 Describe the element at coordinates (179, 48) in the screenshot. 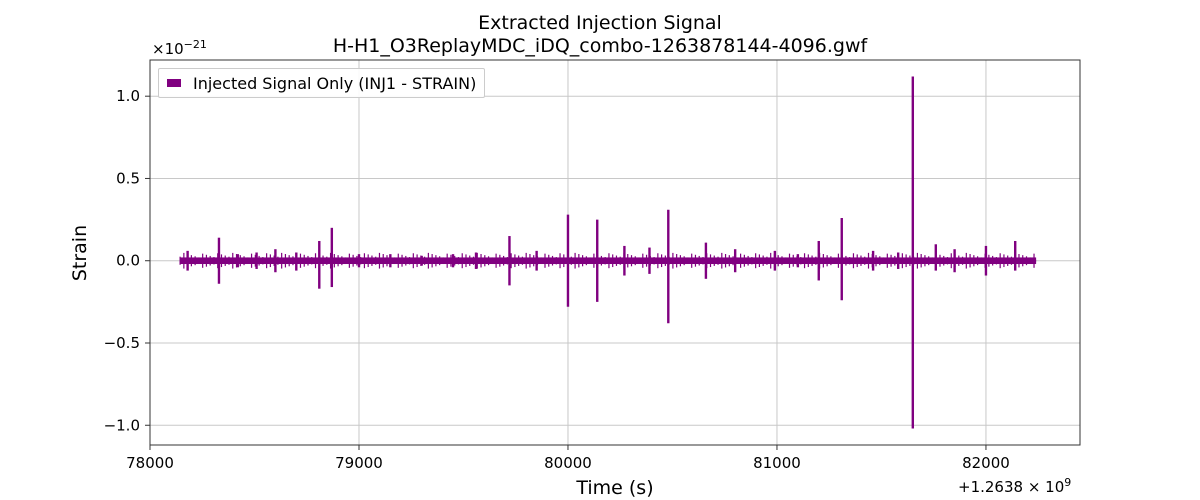

I see `y-multiplier: ×10⁻²¹` at that location.